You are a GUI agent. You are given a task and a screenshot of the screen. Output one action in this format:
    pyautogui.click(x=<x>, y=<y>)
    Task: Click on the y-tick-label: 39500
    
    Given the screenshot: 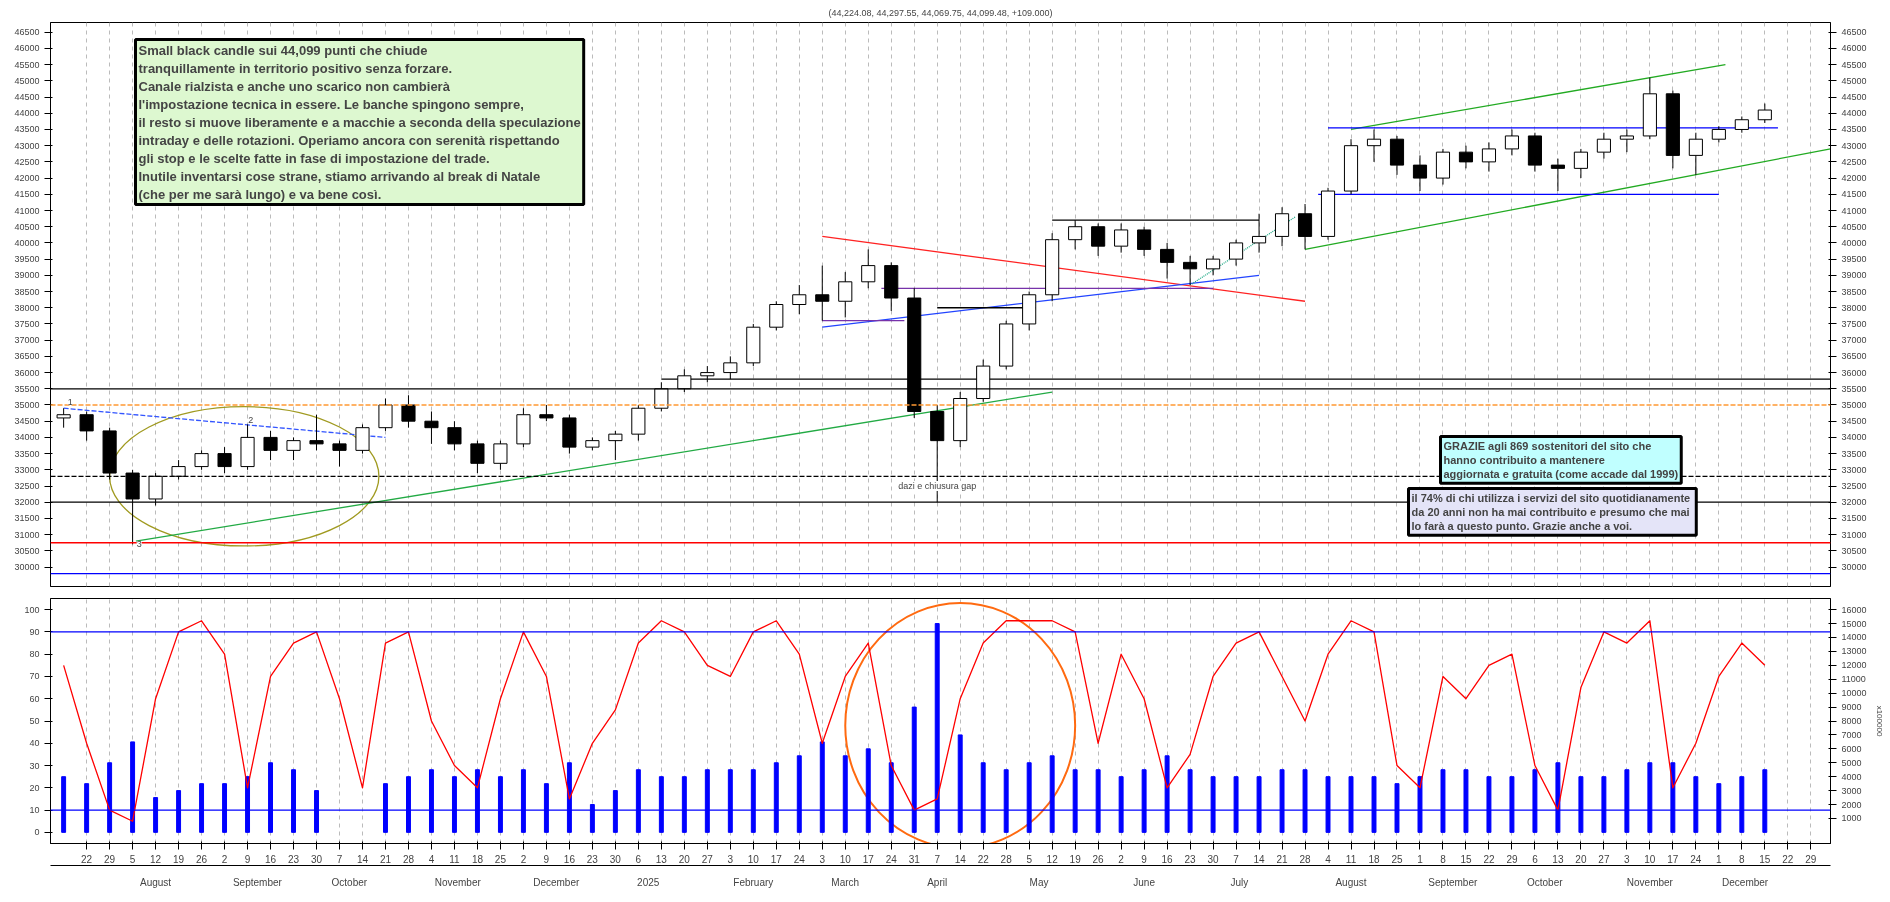 What is the action you would take?
    pyautogui.click(x=27, y=259)
    